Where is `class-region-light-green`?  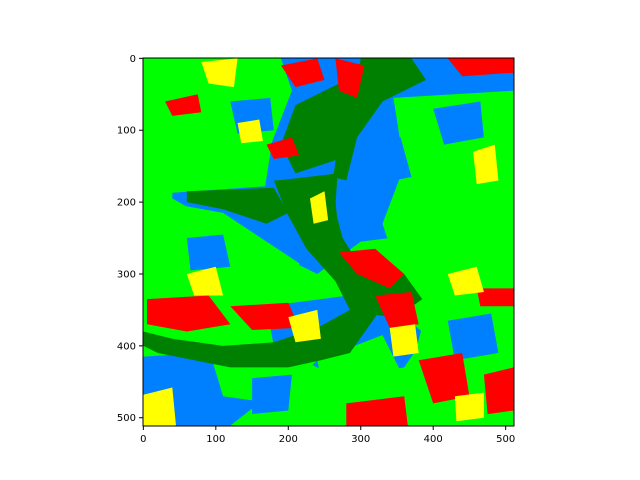 class-region-light-green is located at coordinates (448, 191).